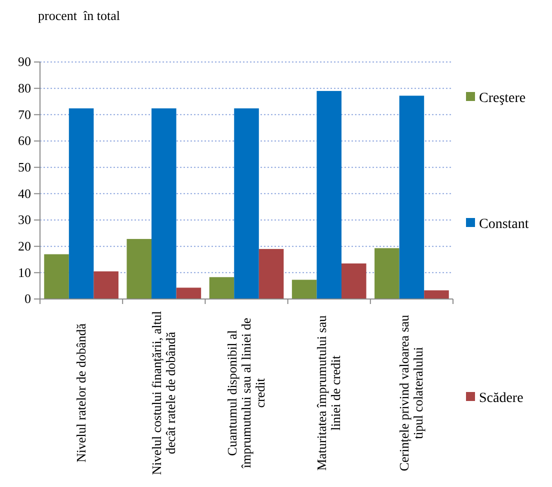  What do you see at coordinates (24, 193) in the screenshot?
I see `y-tick-label: 40` at bounding box center [24, 193].